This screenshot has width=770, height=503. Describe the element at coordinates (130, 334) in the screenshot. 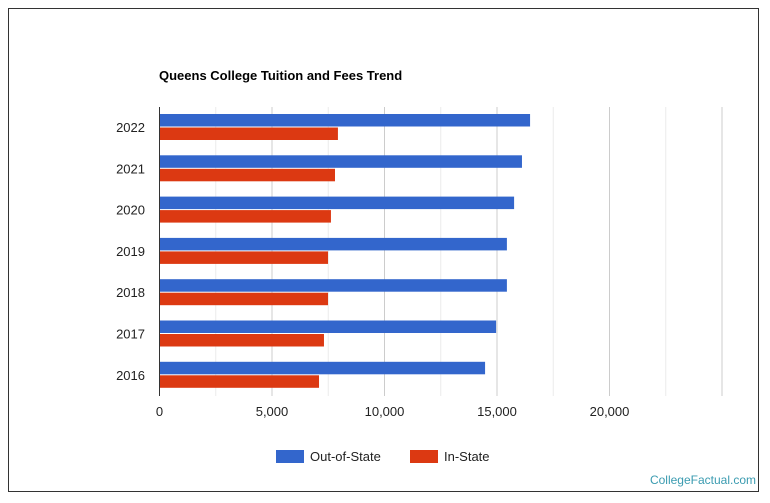

I see `y-tick-label: 2017` at that location.